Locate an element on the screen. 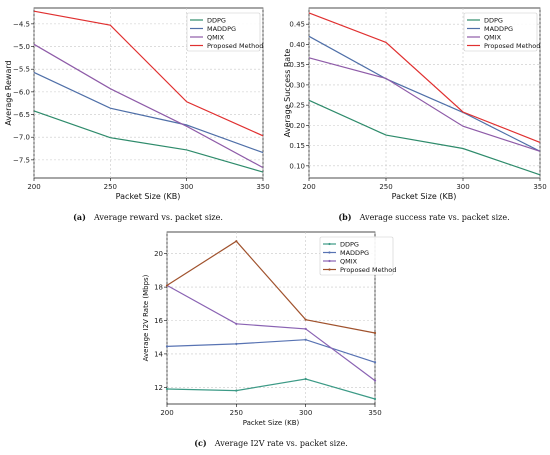 This screenshot has width=550, height=455. caption-tag: (c) is located at coordinates (200, 443).